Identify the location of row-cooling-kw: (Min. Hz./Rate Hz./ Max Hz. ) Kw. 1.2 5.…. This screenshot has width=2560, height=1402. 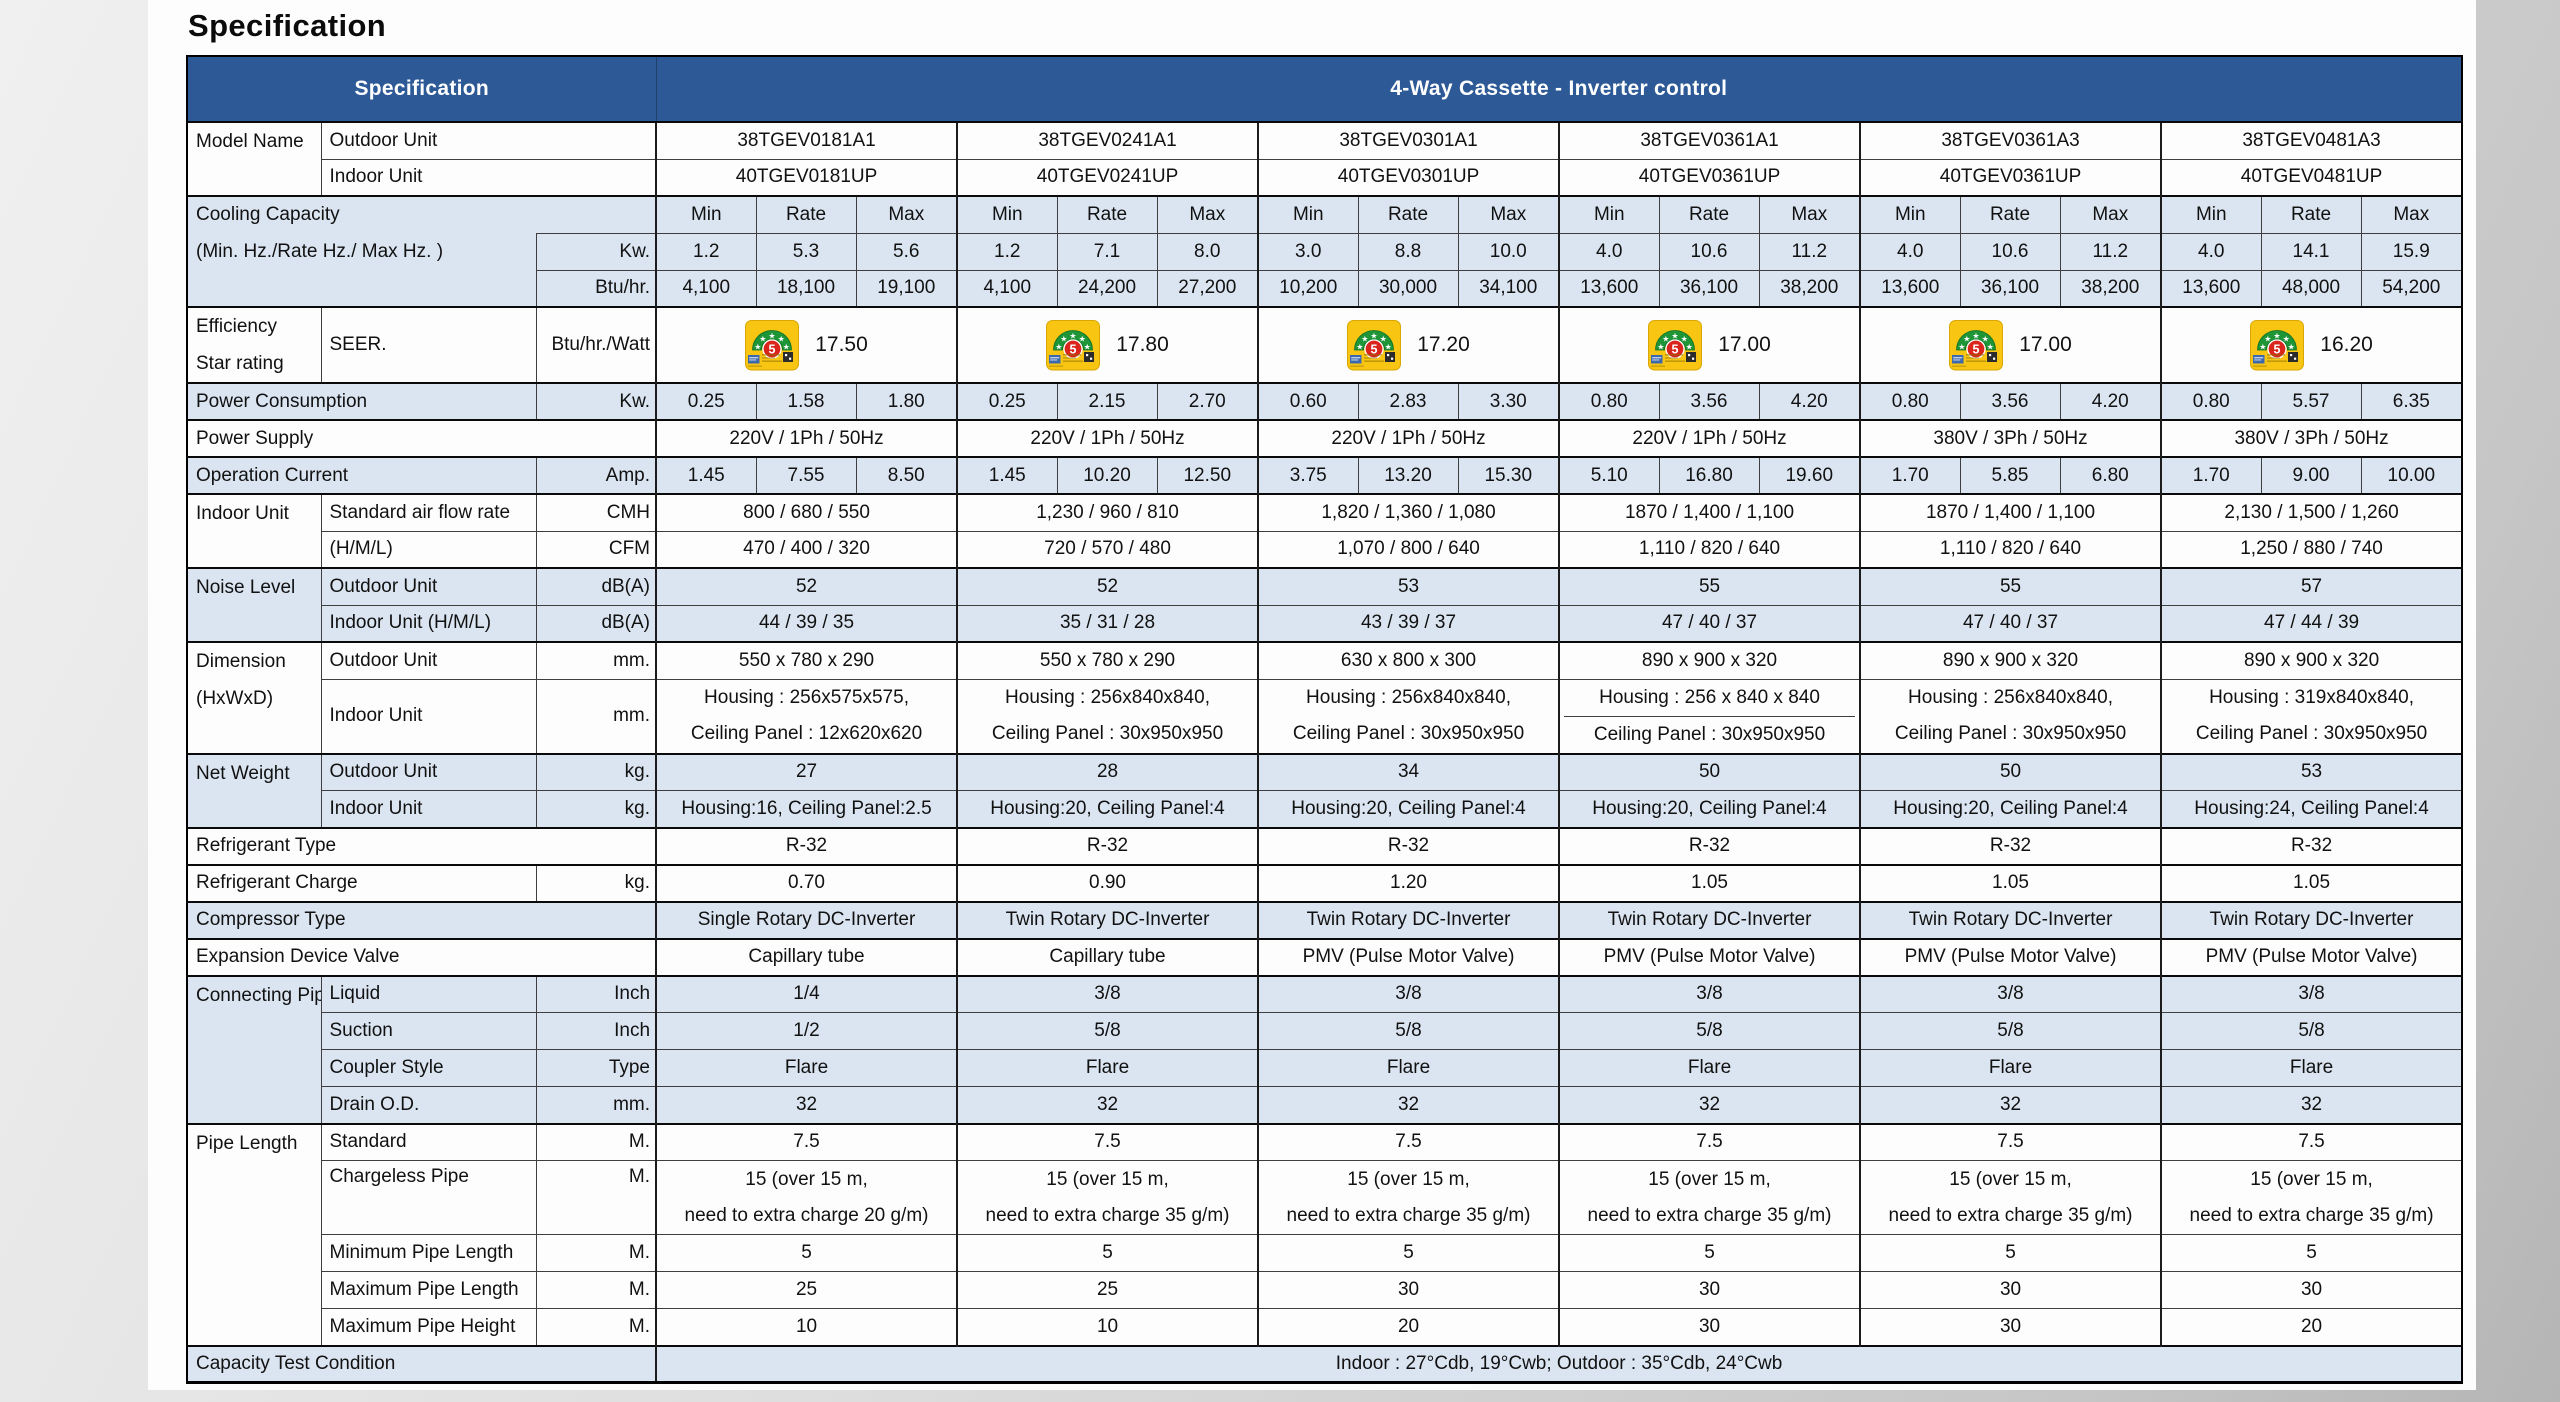
(1324, 251).